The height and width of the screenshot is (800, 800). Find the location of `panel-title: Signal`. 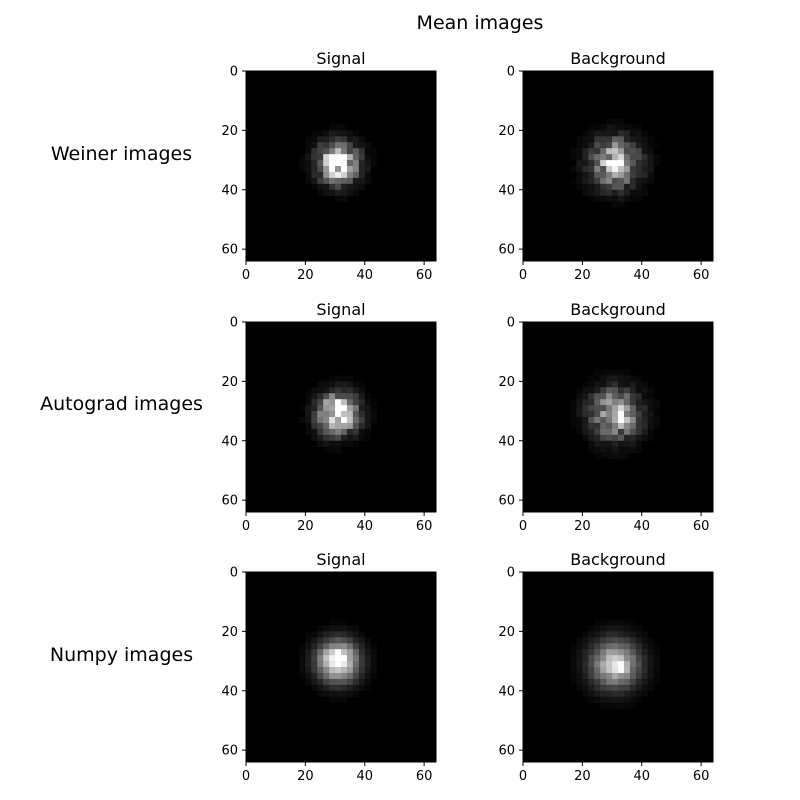

panel-title: Signal is located at coordinates (340, 559).